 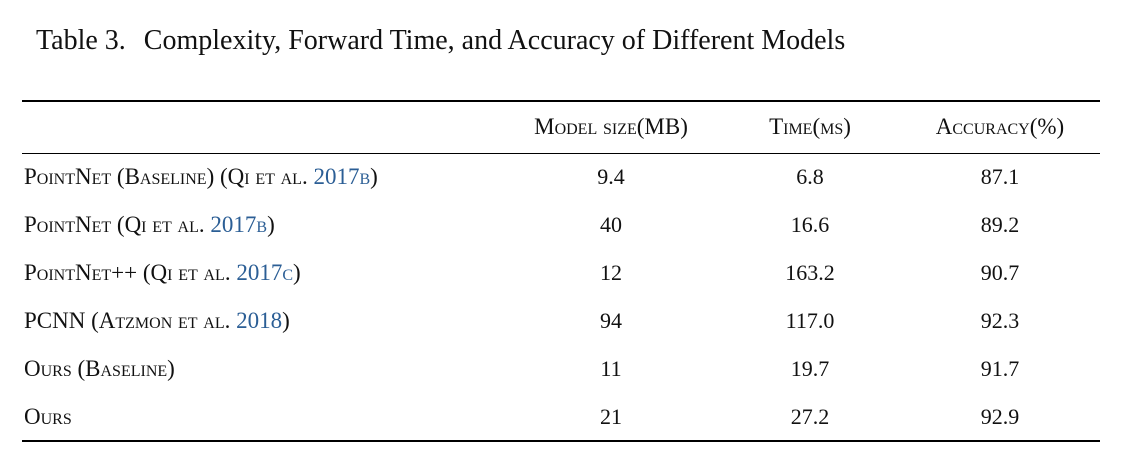 What do you see at coordinates (810, 127) in the screenshot?
I see `column-header-time: Time(ms)` at bounding box center [810, 127].